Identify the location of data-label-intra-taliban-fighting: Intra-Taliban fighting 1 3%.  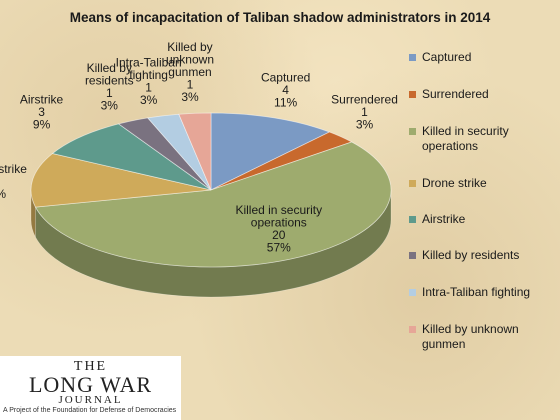
(149, 81).